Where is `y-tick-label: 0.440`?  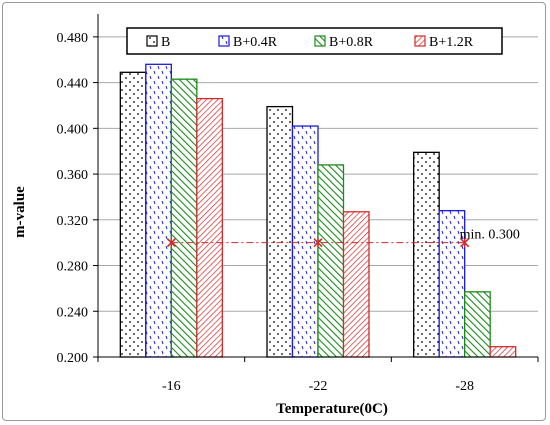 y-tick-label: 0.440 is located at coordinates (73, 84).